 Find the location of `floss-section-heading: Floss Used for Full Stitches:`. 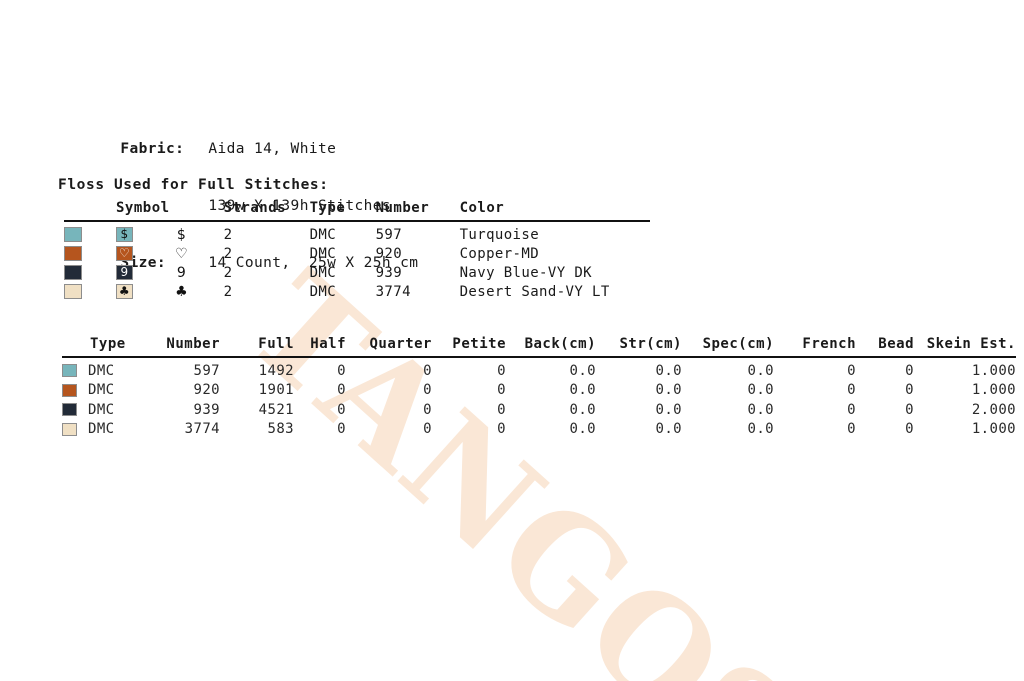

floss-section-heading: Floss Used for Full Stitches: is located at coordinates (193, 185).